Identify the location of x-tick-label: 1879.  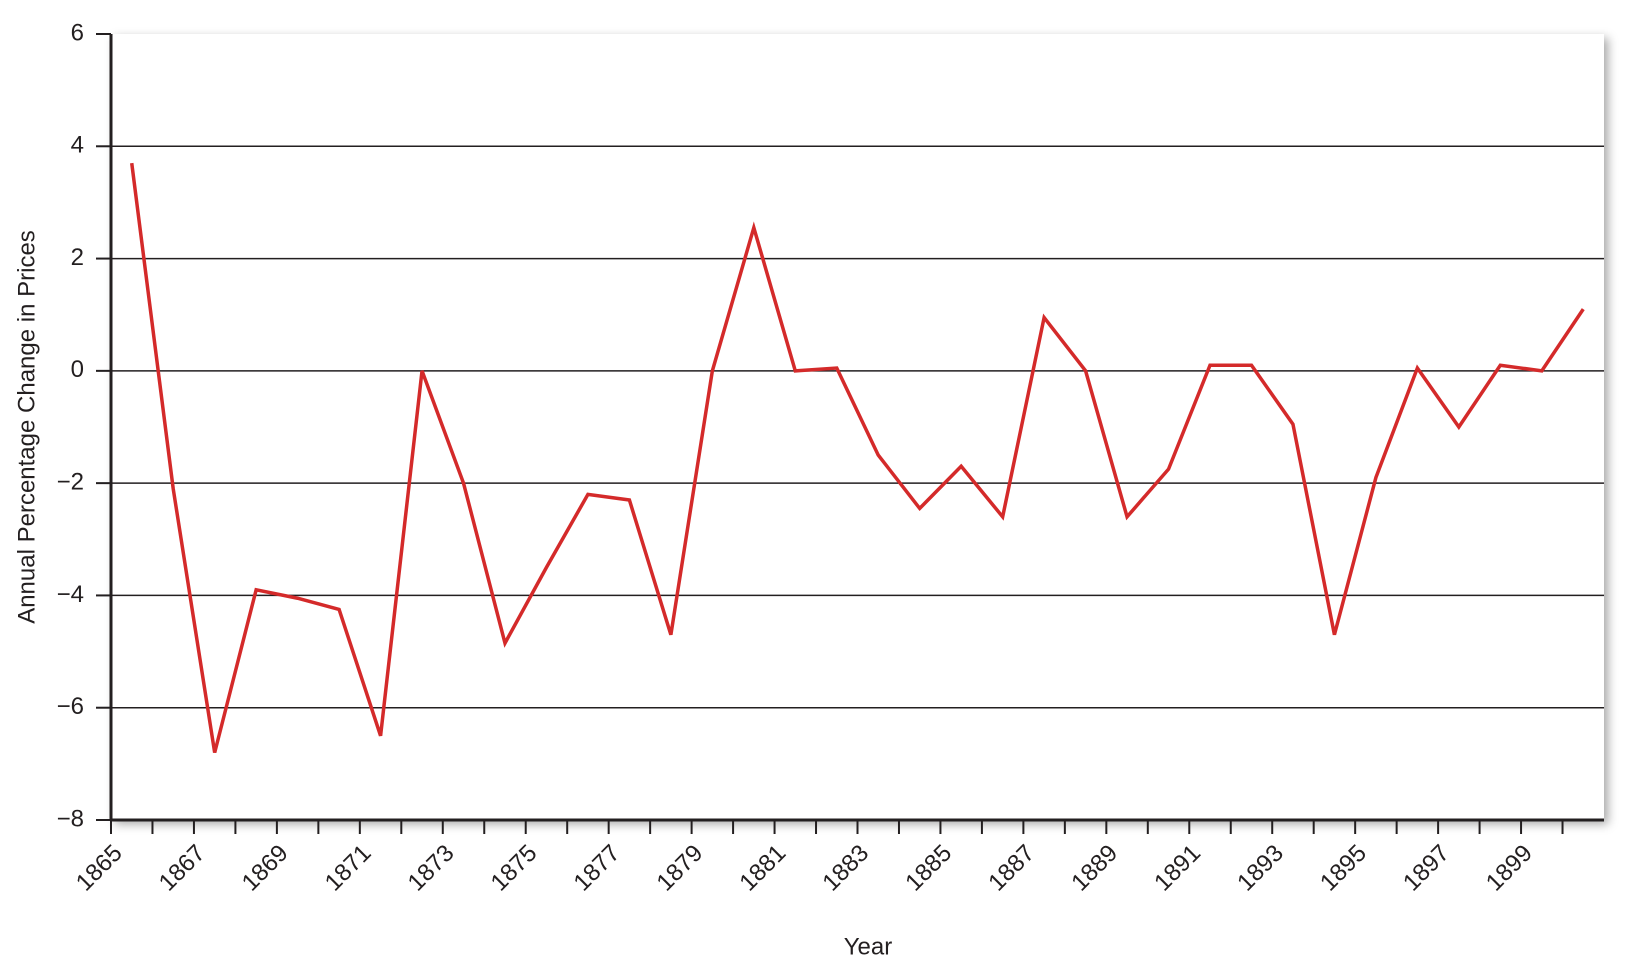
(679, 868).